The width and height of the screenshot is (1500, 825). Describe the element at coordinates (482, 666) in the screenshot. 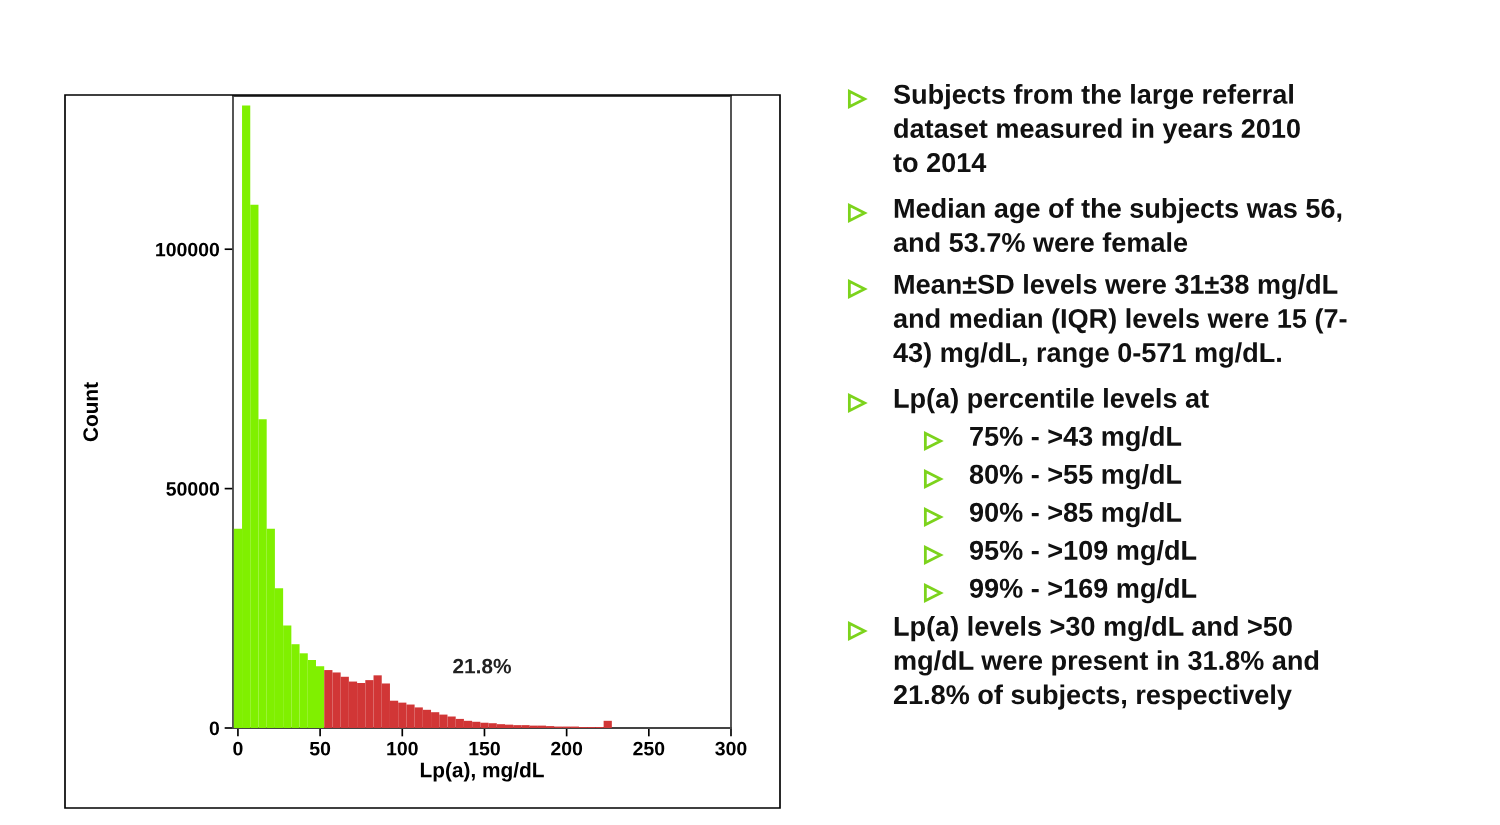

I see `annotation: 21.8%` at that location.